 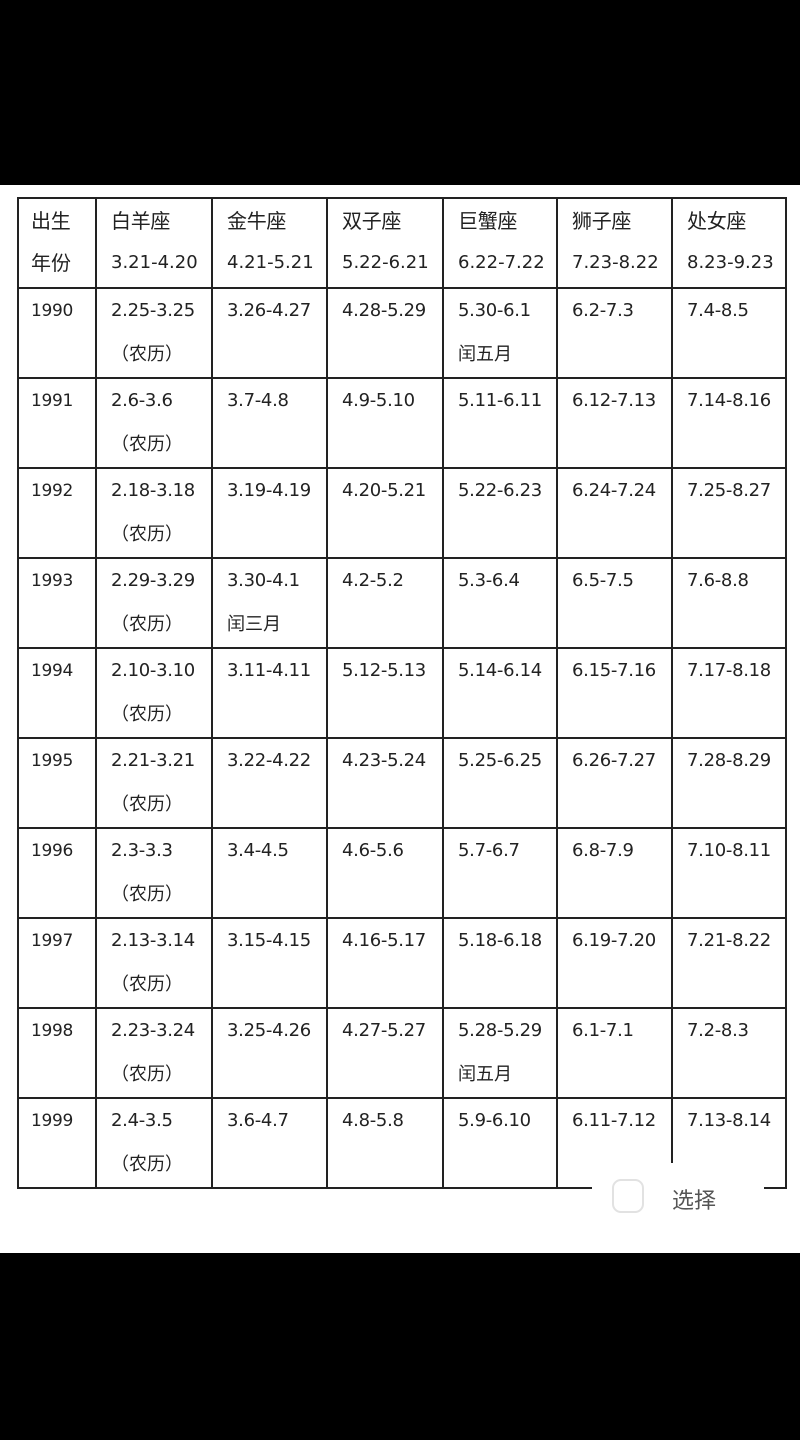 What do you see at coordinates (488, 221) in the screenshot?
I see `sign-name: 巨蟹座` at bounding box center [488, 221].